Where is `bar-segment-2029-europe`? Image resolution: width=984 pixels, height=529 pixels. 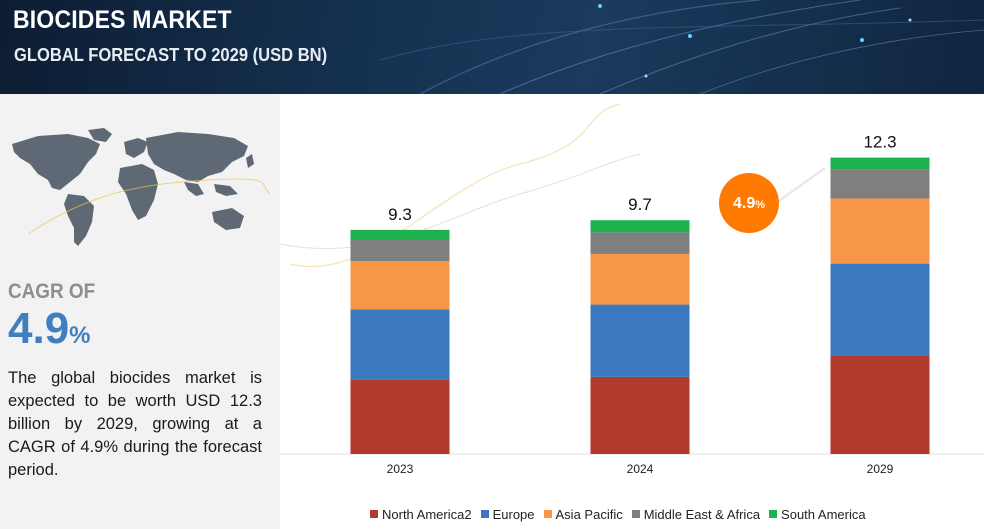
bar-segment-2029-europe is located at coordinates (880, 309).